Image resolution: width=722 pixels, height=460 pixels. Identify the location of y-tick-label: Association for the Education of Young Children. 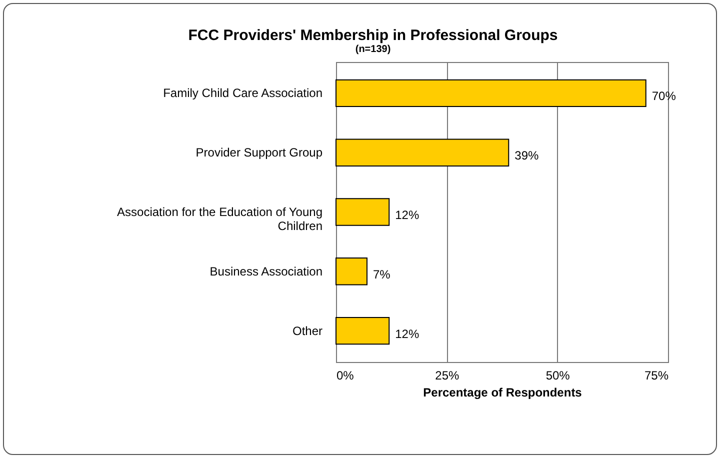
(219, 219).